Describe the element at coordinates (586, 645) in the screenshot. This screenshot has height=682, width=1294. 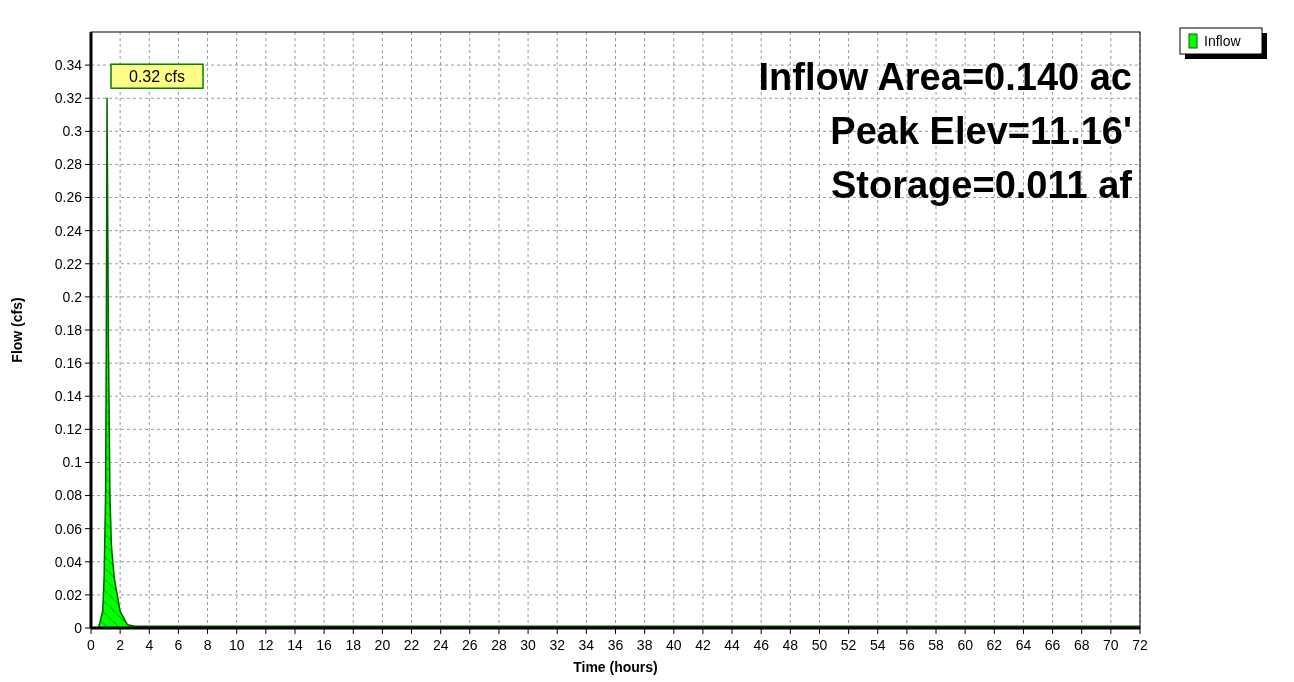
I see `x-tick-label: 34` at that location.